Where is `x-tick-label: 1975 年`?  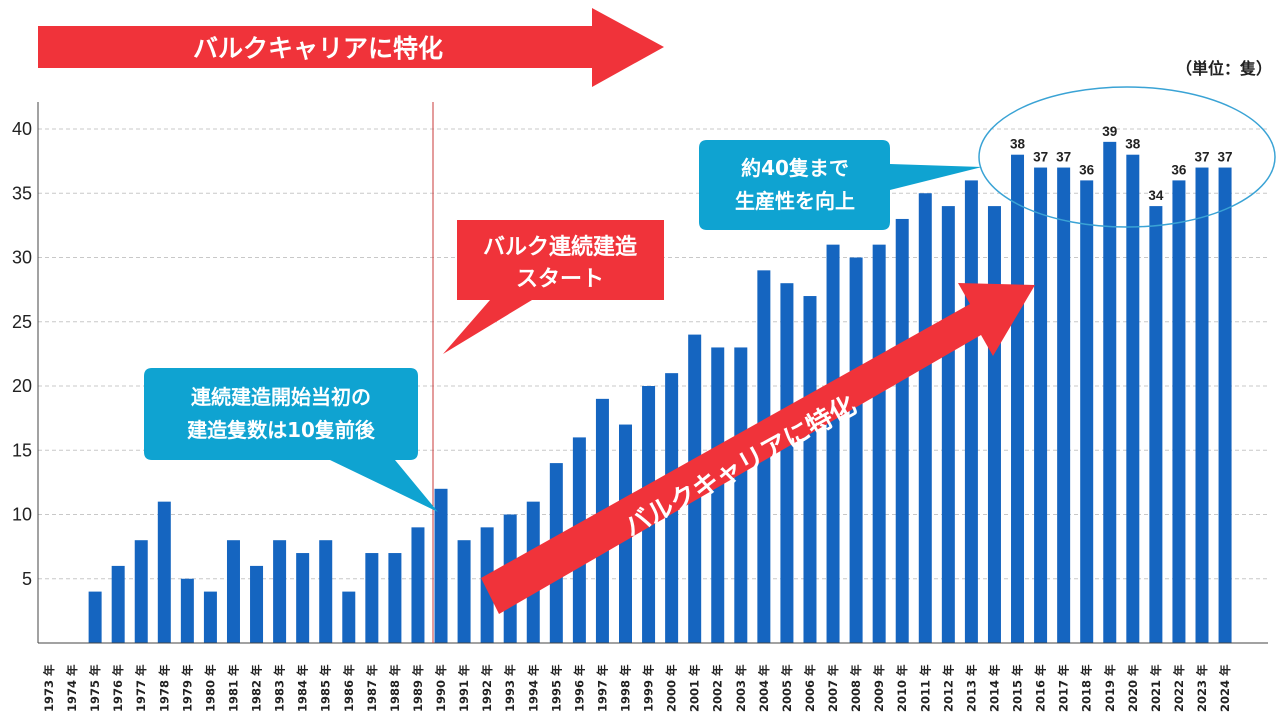 x-tick-label: 1975 年 is located at coordinates (95, 688).